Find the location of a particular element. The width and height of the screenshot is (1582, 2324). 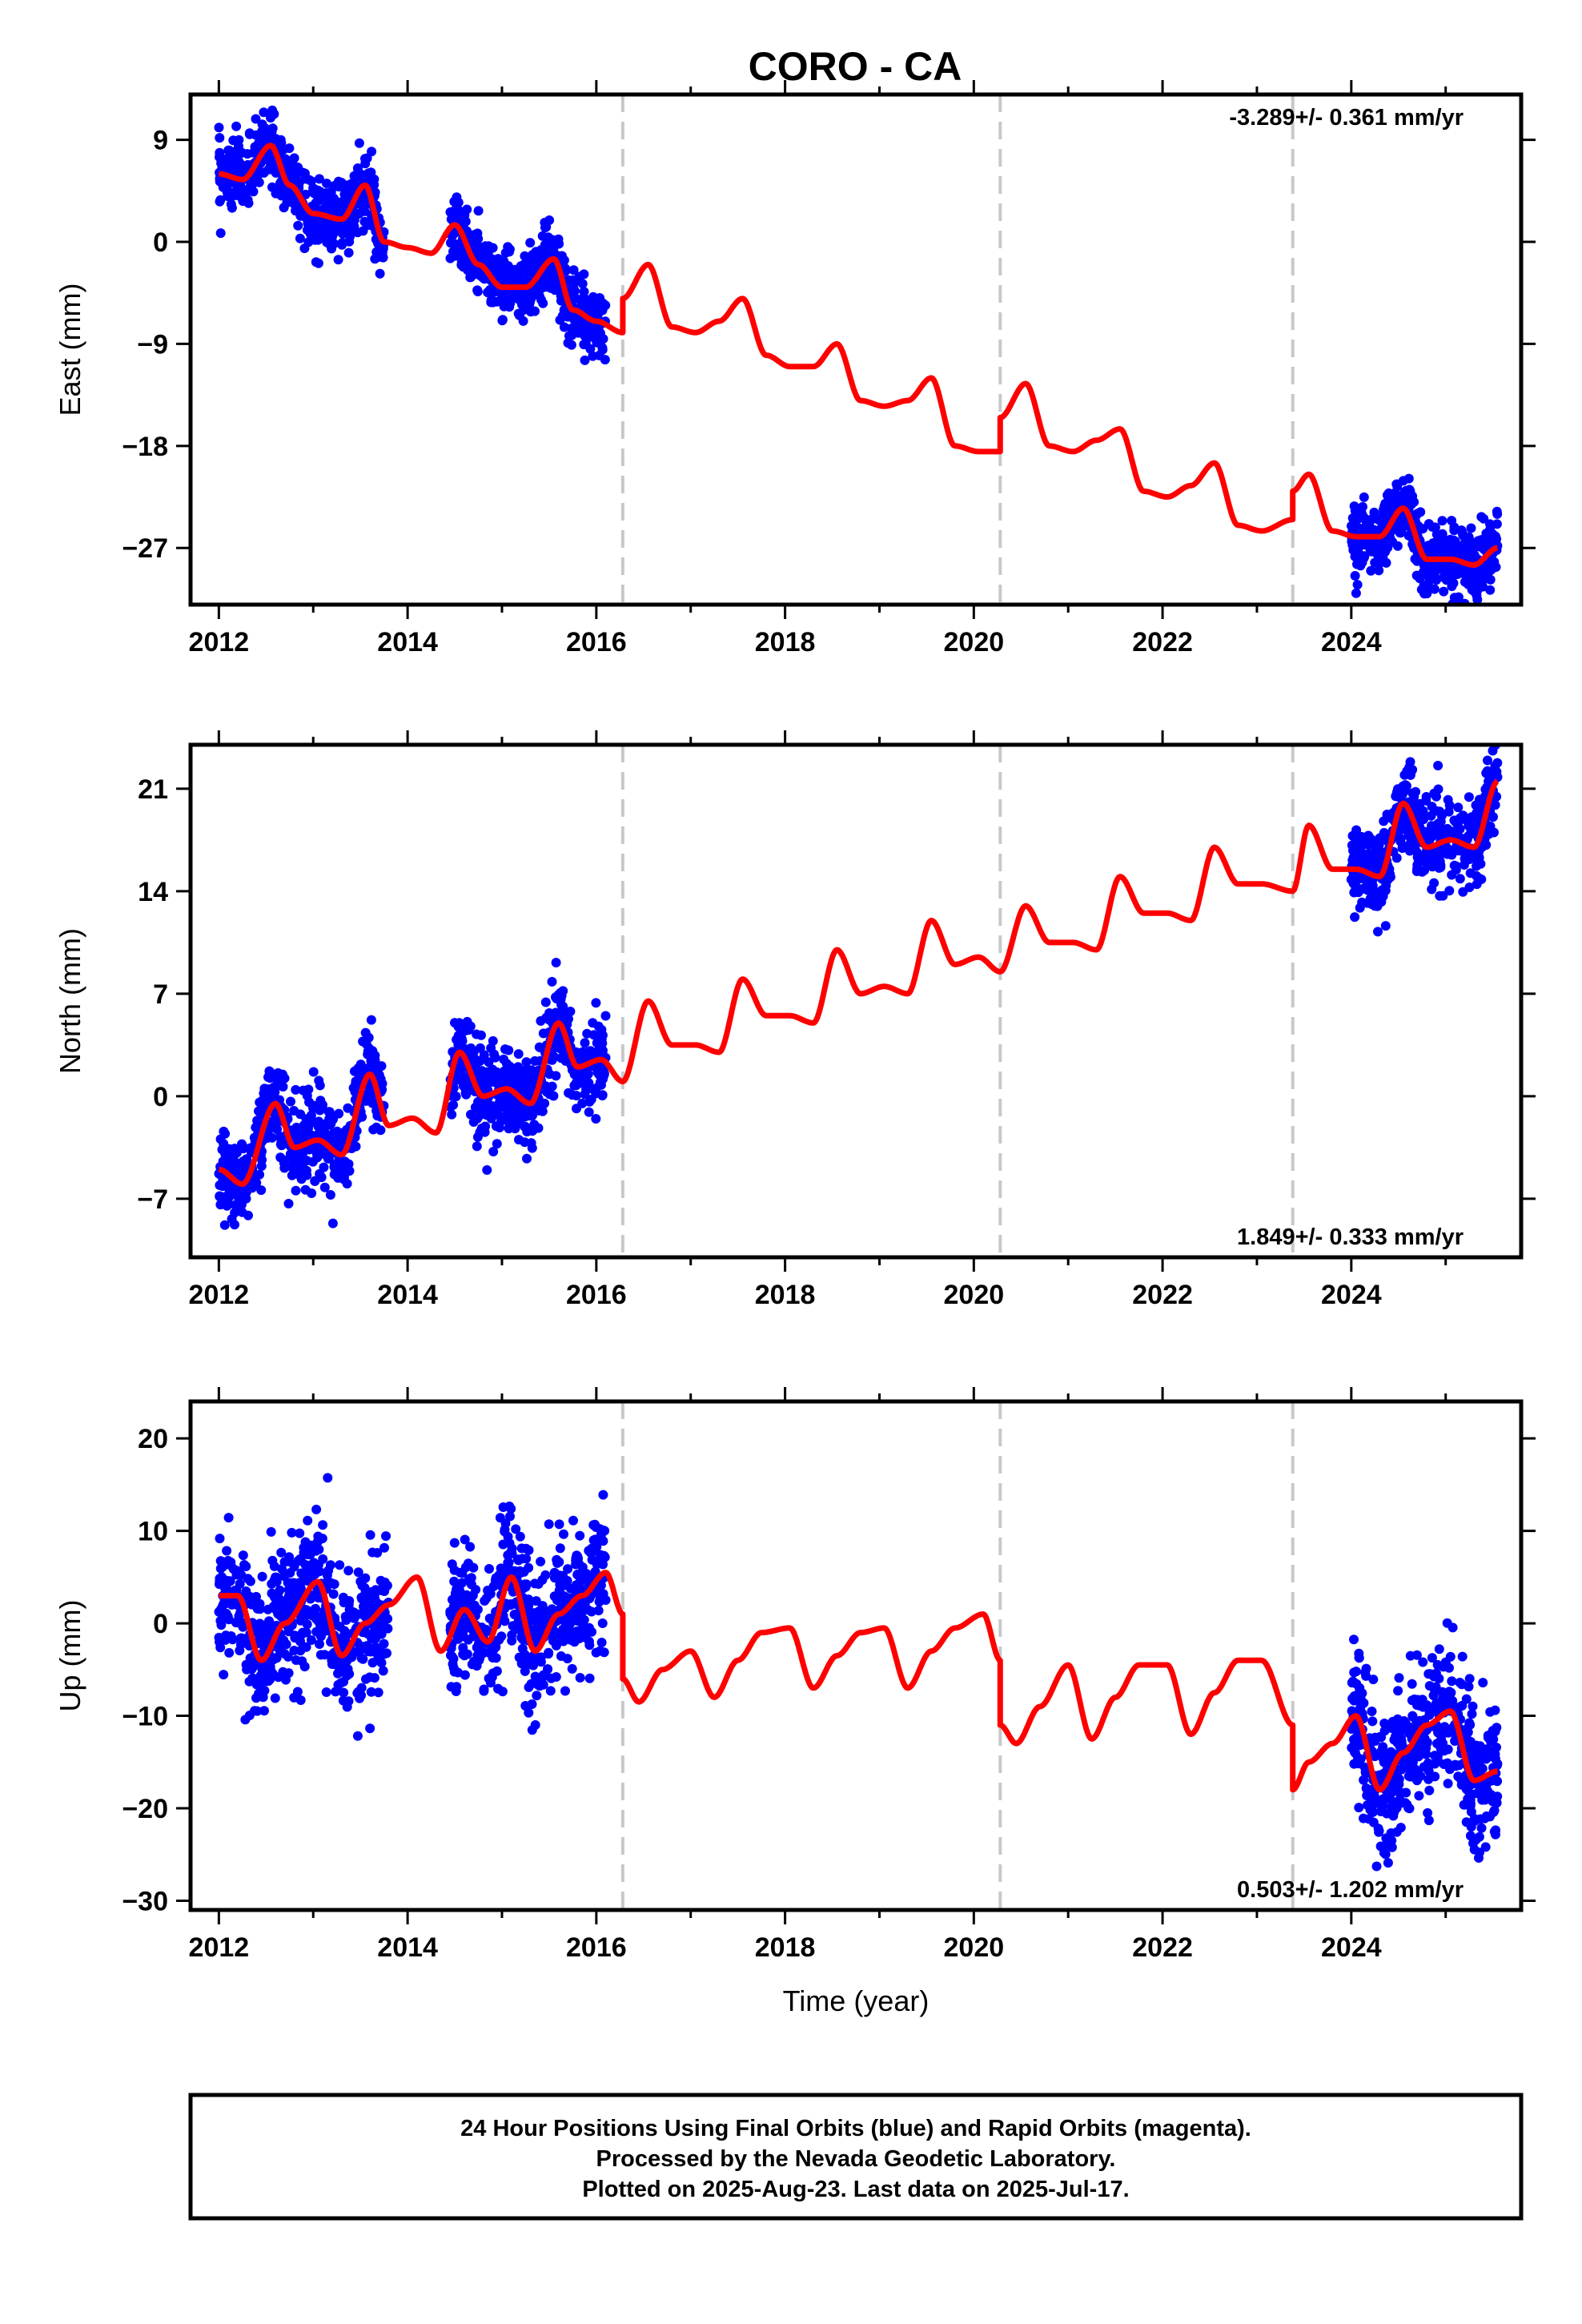

x-tick-label: 2012 is located at coordinates (220, 1295).